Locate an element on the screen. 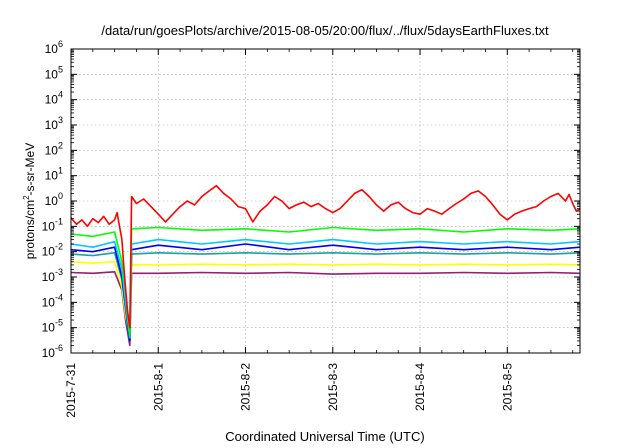 The height and width of the screenshot is (448, 640). y-axis-label-rest: -s-sr-MeV is located at coordinates (30, 169).